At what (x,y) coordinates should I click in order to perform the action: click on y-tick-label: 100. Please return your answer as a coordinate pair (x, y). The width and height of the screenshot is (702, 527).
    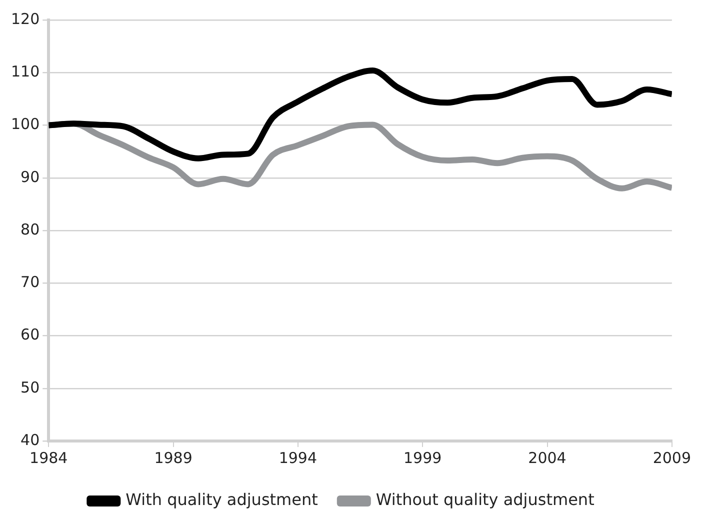
    Looking at the image, I should click on (25, 124).